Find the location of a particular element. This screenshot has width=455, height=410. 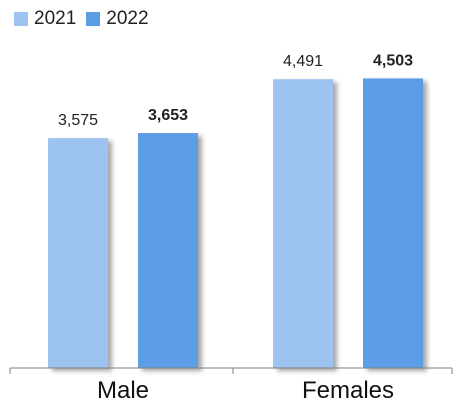

category-label-females: Females is located at coordinates (348, 390).